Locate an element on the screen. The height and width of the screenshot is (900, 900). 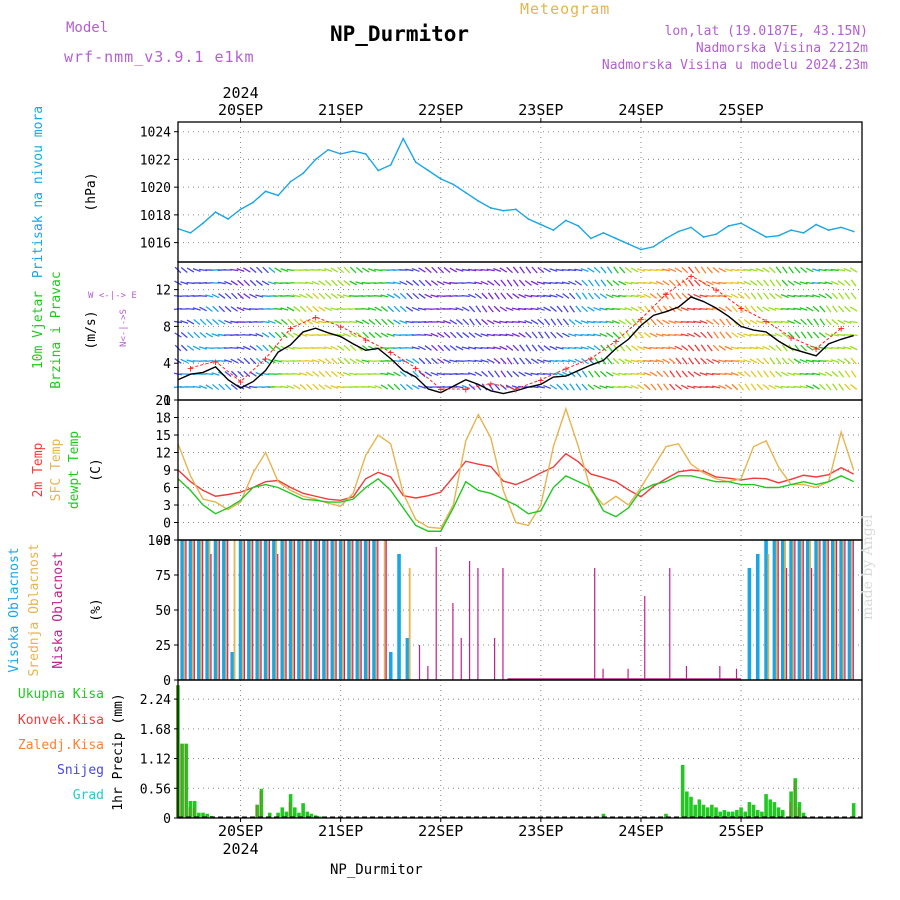
y-tick-label: 0 is located at coordinates (167, 819).